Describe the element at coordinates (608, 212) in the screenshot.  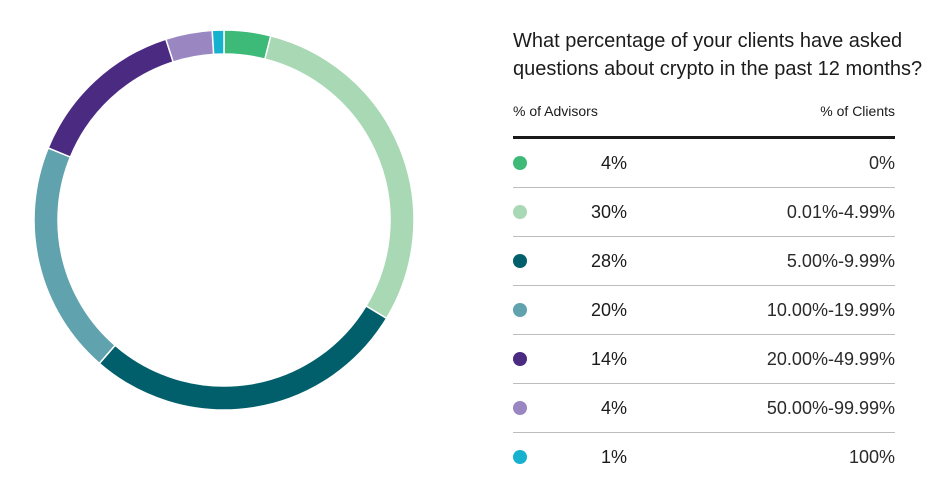
I see `advisors-value: 30%` at that location.